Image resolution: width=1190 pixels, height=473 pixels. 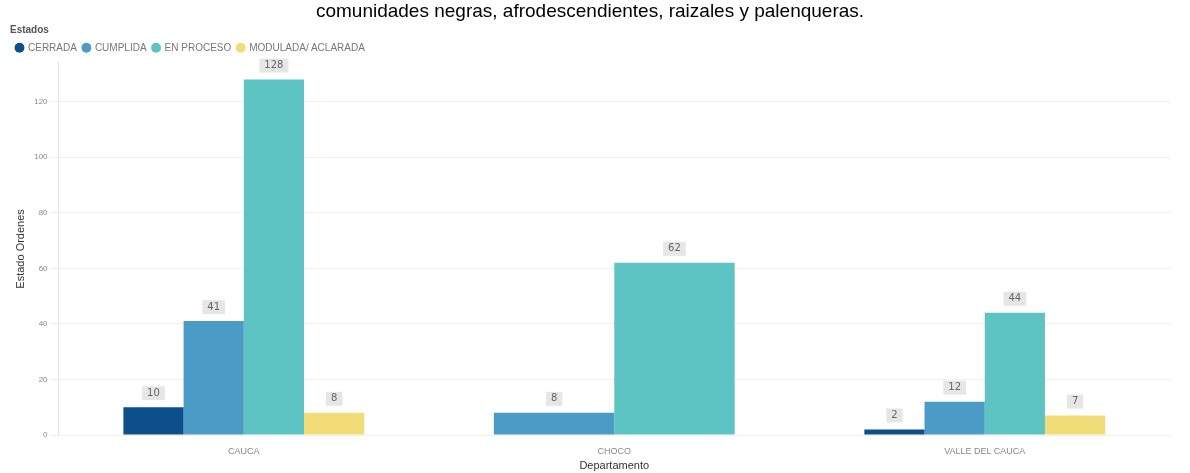 What do you see at coordinates (674, 248) in the screenshot?
I see `data-label: 62` at bounding box center [674, 248].